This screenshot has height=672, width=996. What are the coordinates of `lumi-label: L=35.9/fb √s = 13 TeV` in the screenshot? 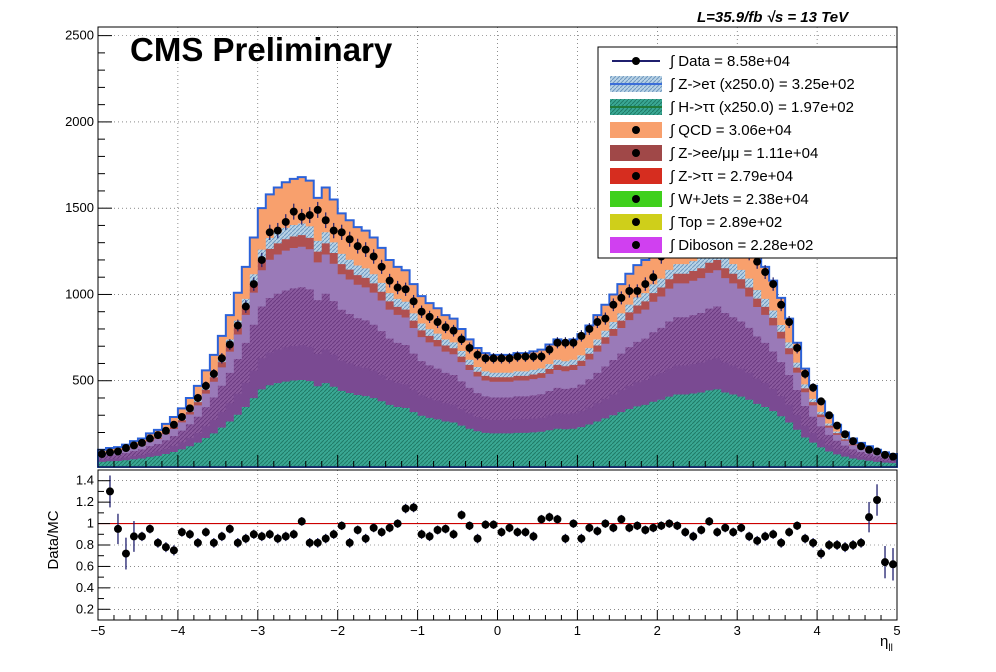 It's located at (773, 17).